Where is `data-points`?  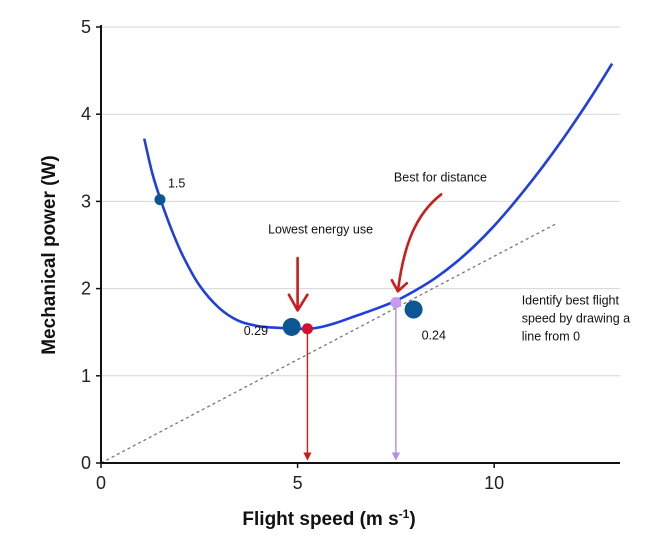 data-points is located at coordinates (288, 265).